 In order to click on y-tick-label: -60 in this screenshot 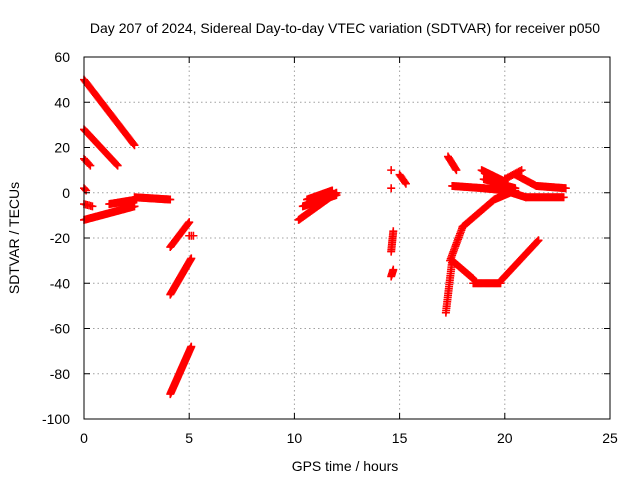, I will do `click(60, 329)`.